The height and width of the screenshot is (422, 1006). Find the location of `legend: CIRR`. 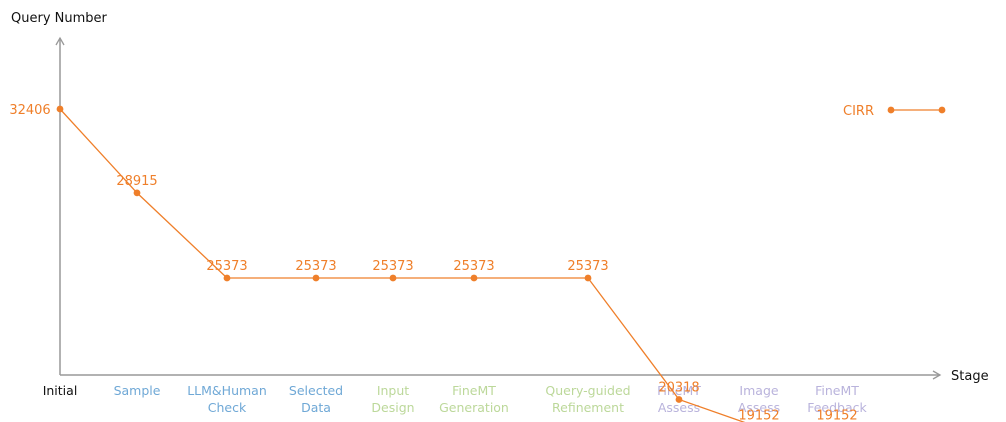

legend: CIRR is located at coordinates (894, 111).